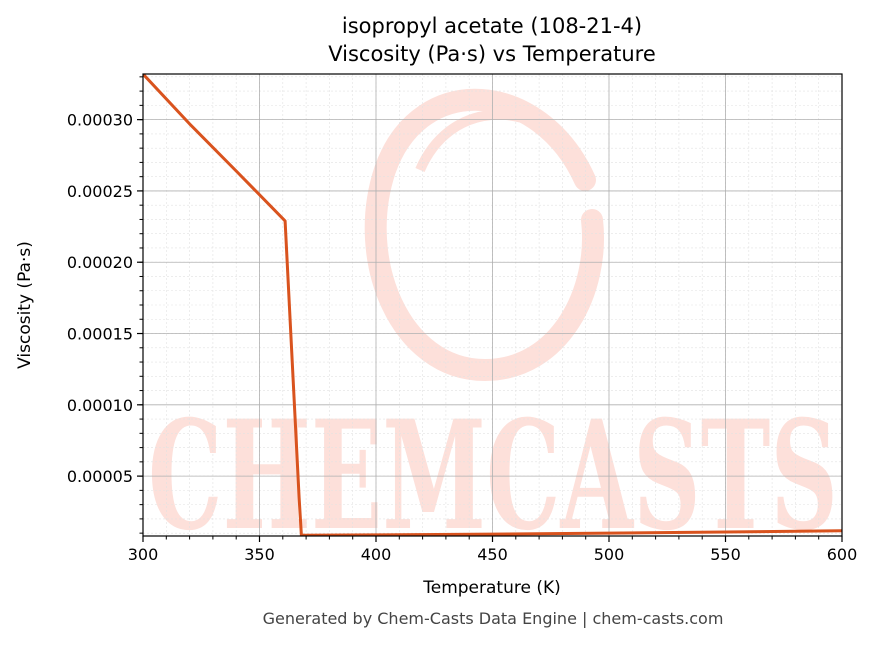  Describe the element at coordinates (100, 334) in the screenshot. I see `y-tick-label: 0.00015` at that location.